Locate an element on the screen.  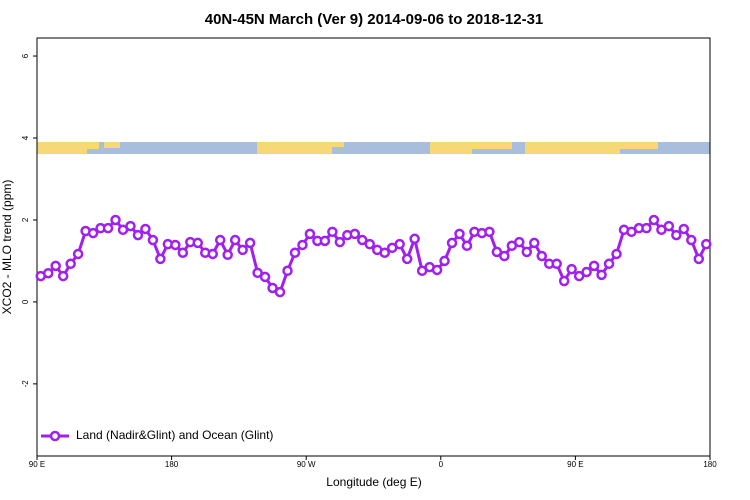
x-tick-label: 90 W is located at coordinates (306, 464).